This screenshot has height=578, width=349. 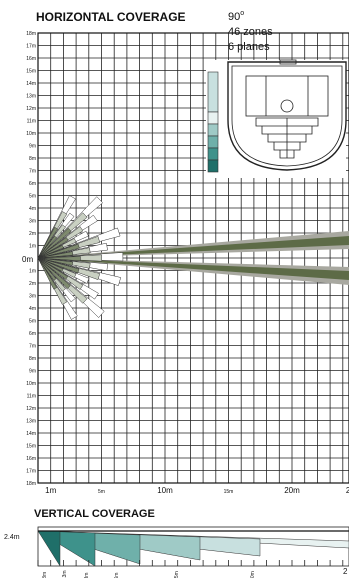 What do you see at coordinates (50, 490) in the screenshot?
I see `x-label: 1m` at bounding box center [50, 490].